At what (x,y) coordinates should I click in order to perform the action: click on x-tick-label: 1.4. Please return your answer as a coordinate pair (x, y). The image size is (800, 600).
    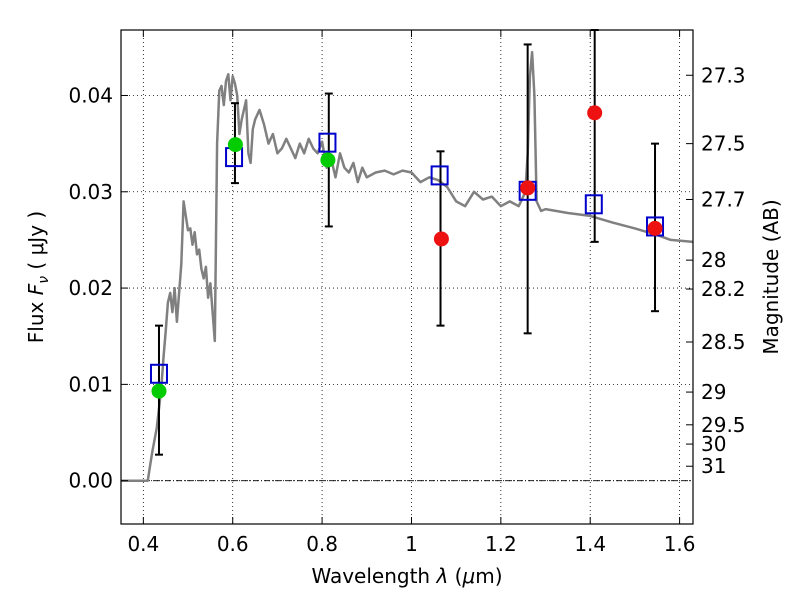
    Looking at the image, I should click on (590, 544).